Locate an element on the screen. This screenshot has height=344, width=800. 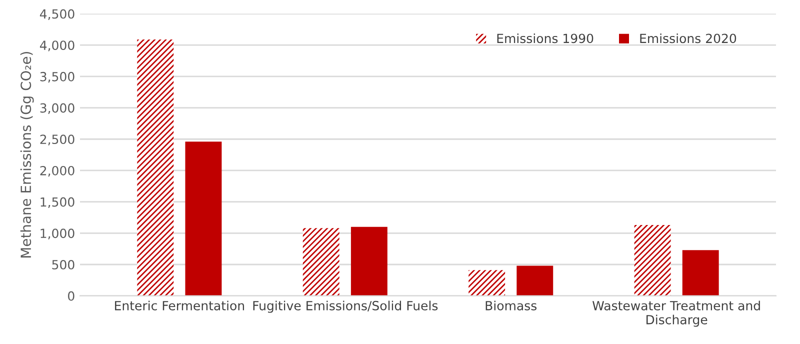
x-tick-label: Enteric Fermentation is located at coordinates (179, 305).